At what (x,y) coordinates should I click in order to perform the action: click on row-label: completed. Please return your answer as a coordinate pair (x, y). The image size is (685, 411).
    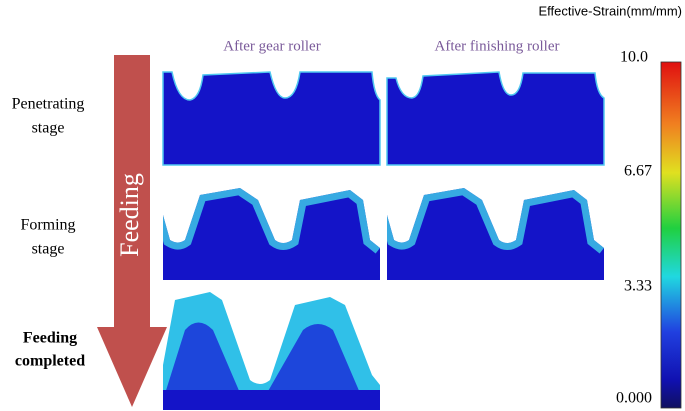
    Looking at the image, I should click on (50, 361).